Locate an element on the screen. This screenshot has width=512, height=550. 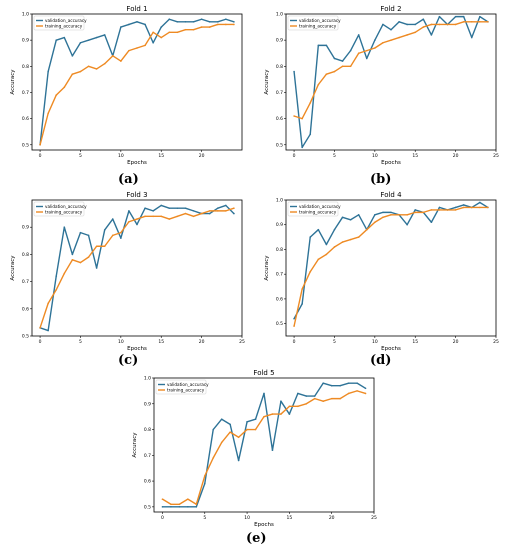
x-axis-label: Epochs is located at coordinates (264, 525).